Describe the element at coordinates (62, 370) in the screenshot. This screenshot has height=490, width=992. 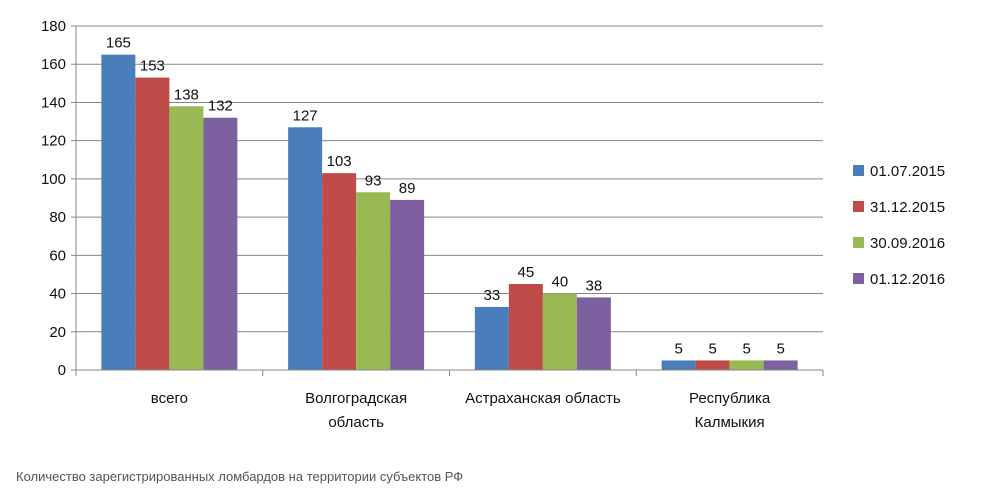
I see `y-tick-label: 0` at that location.